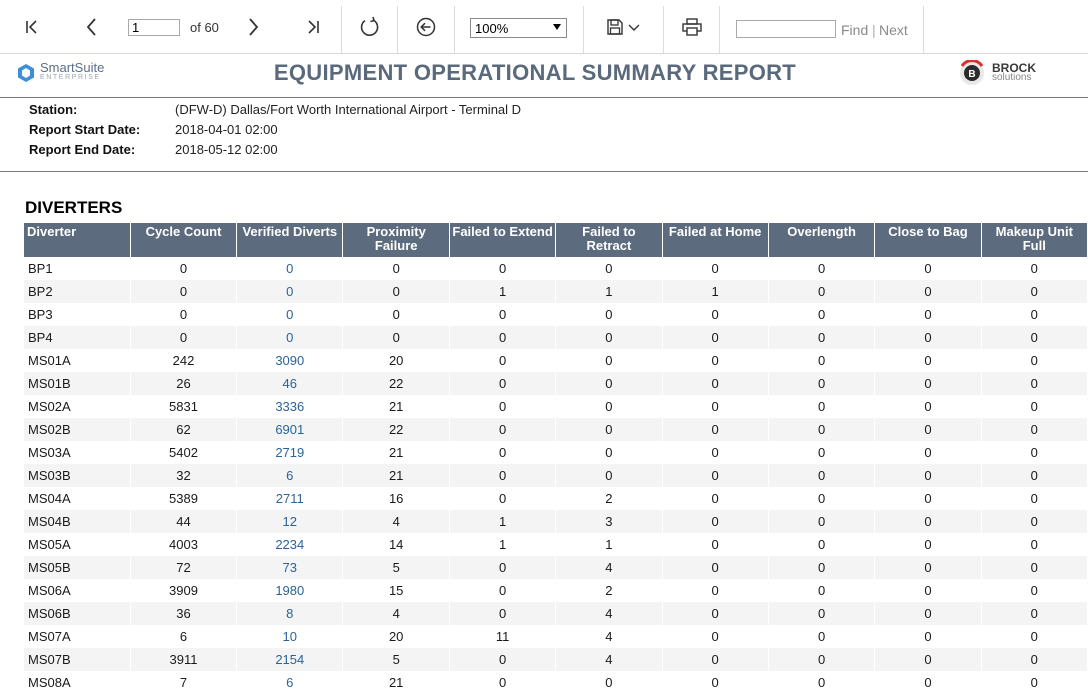 The image size is (1088, 694). Describe the element at coordinates (154, 27) in the screenshot. I see `page-number-input` at that location.